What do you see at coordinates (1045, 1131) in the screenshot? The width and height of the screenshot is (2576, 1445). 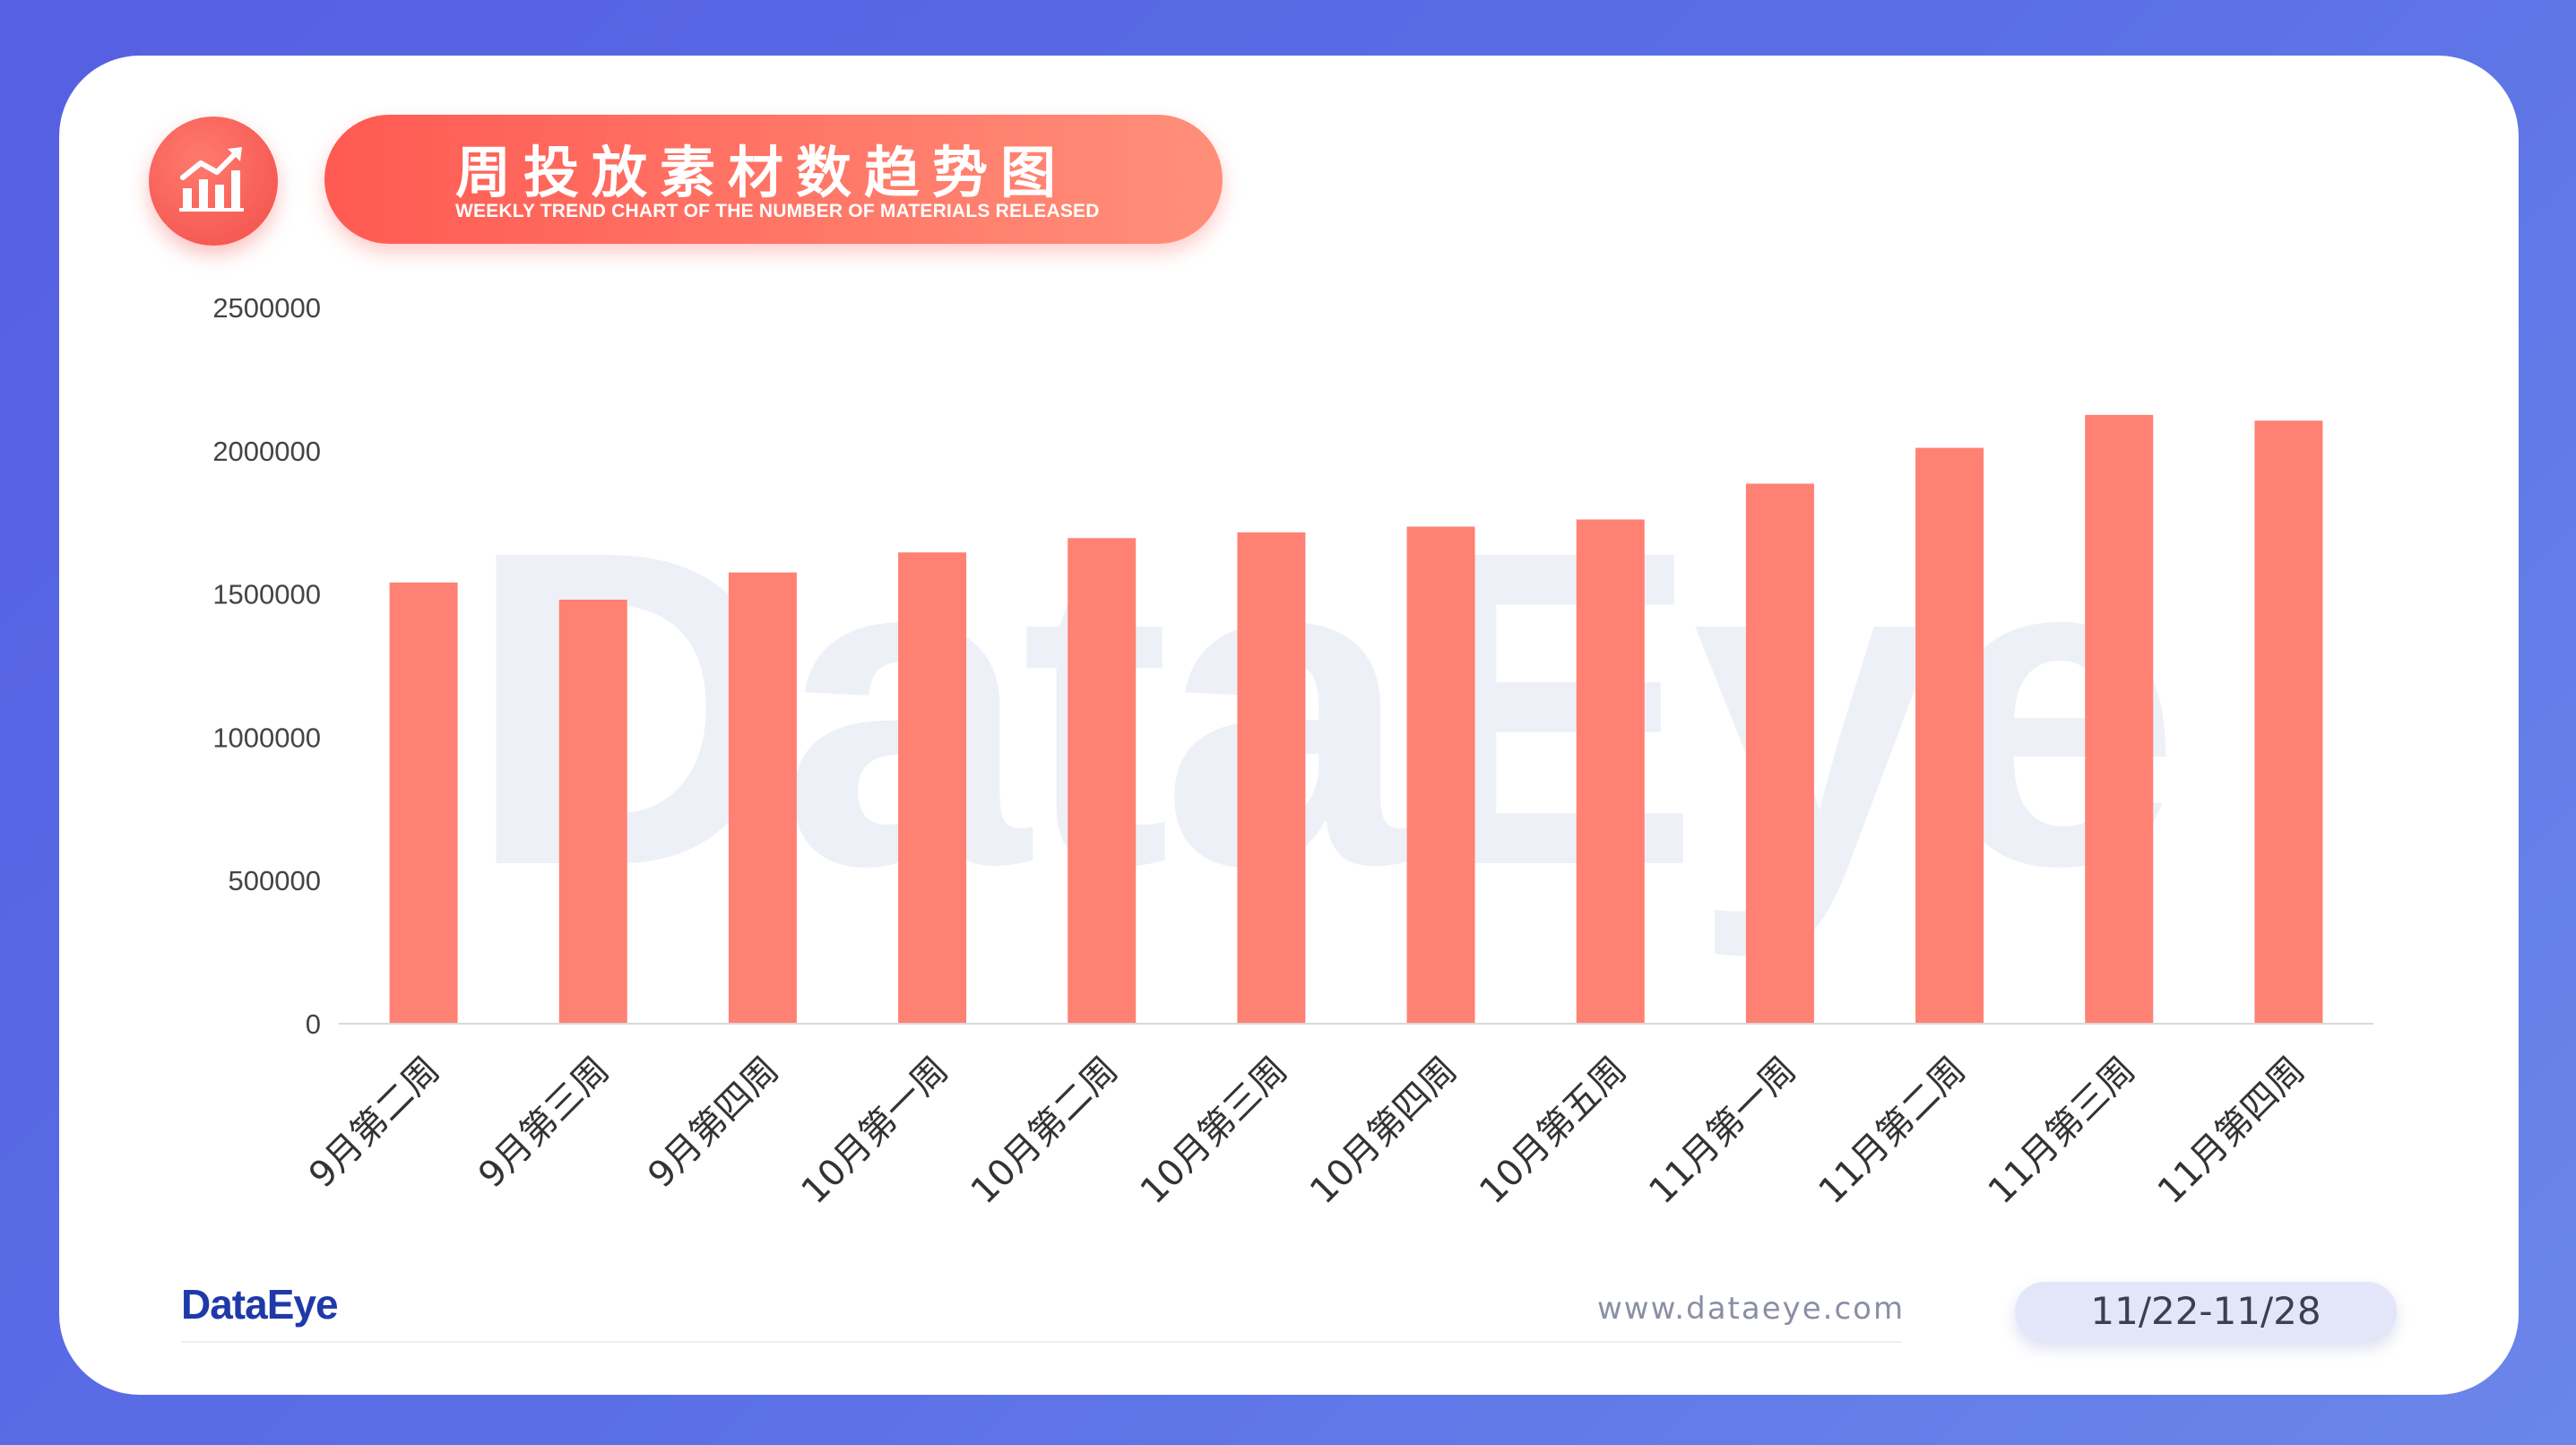 I see `x-tick-label: 10月第二周` at bounding box center [1045, 1131].